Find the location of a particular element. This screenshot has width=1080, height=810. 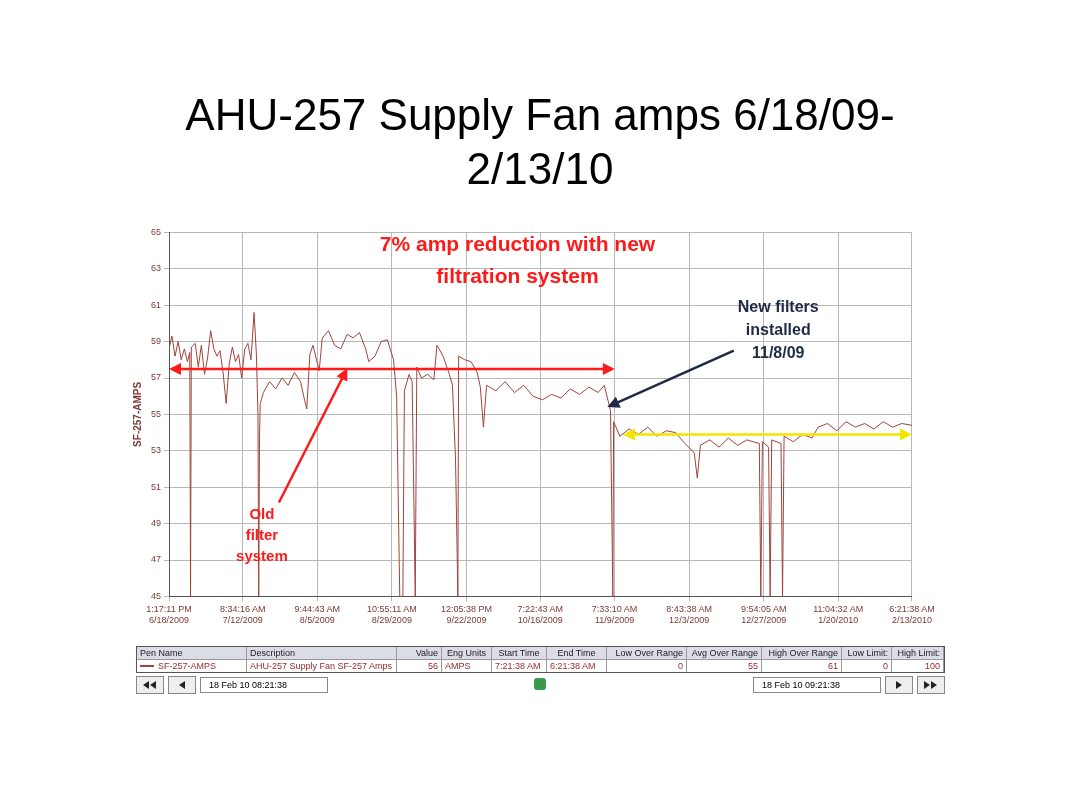

text: AHU-257 Supply Fan SF-257 Amps is located at coordinates (322, 666).